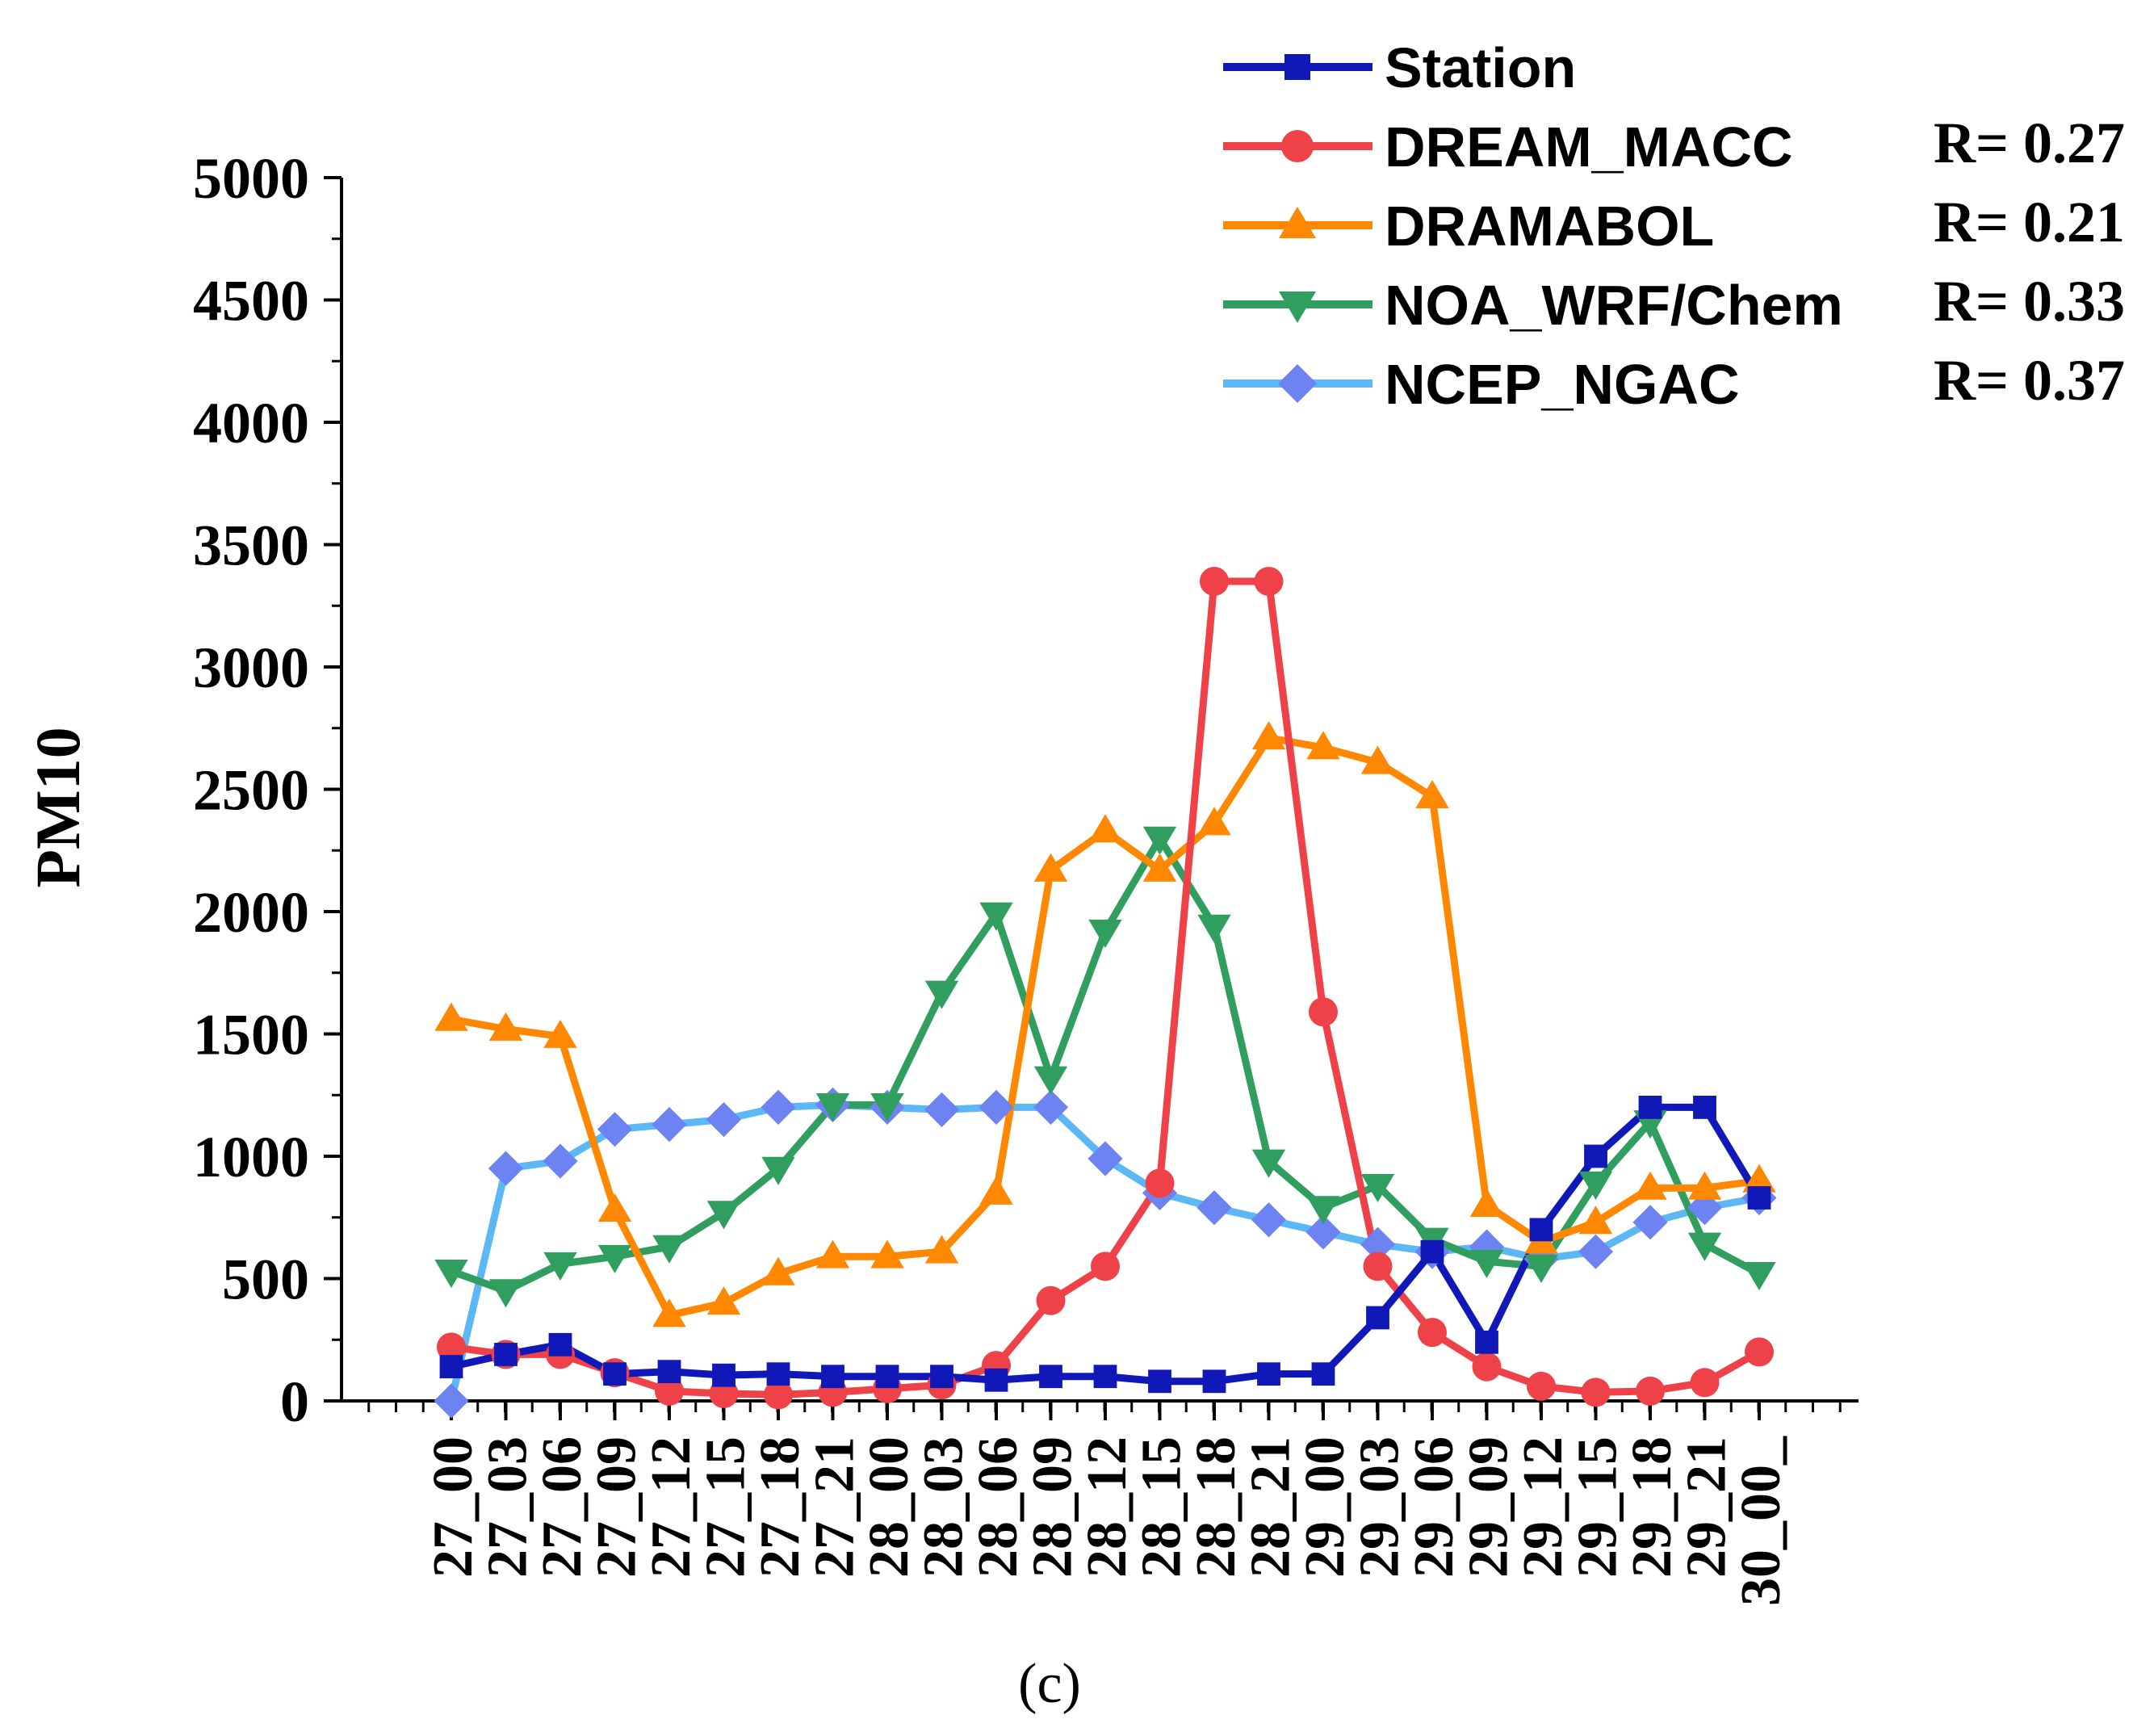  I want to click on x-tick-label: 27_18, so click(780, 1507).